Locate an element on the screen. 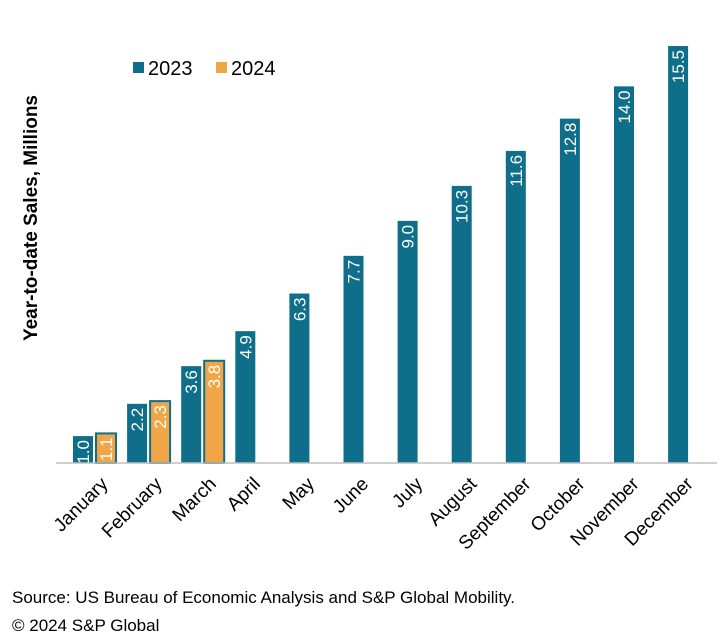 The height and width of the screenshot is (640, 725). data-label-2024-march: 3.8 is located at coordinates (214, 377).